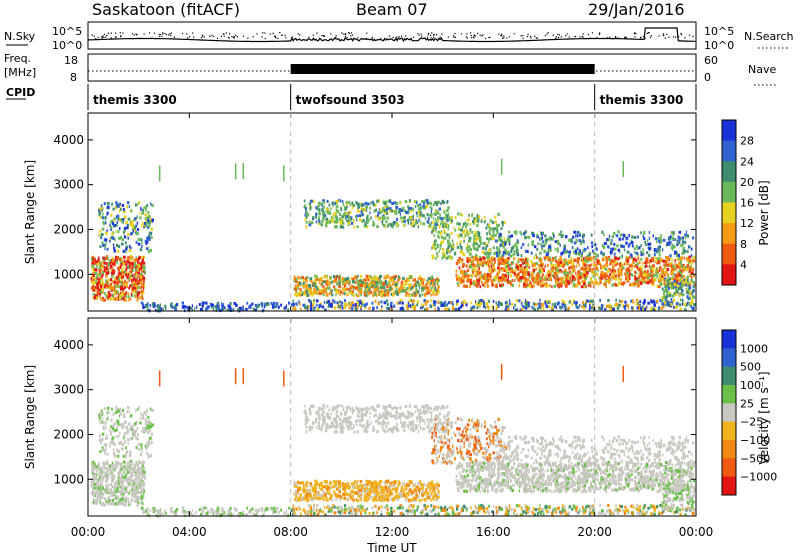 Image resolution: width=800 pixels, height=554 pixels. What do you see at coordinates (642, 100) in the screenshot?
I see `cpid-segment-label: themis 3300` at bounding box center [642, 100].